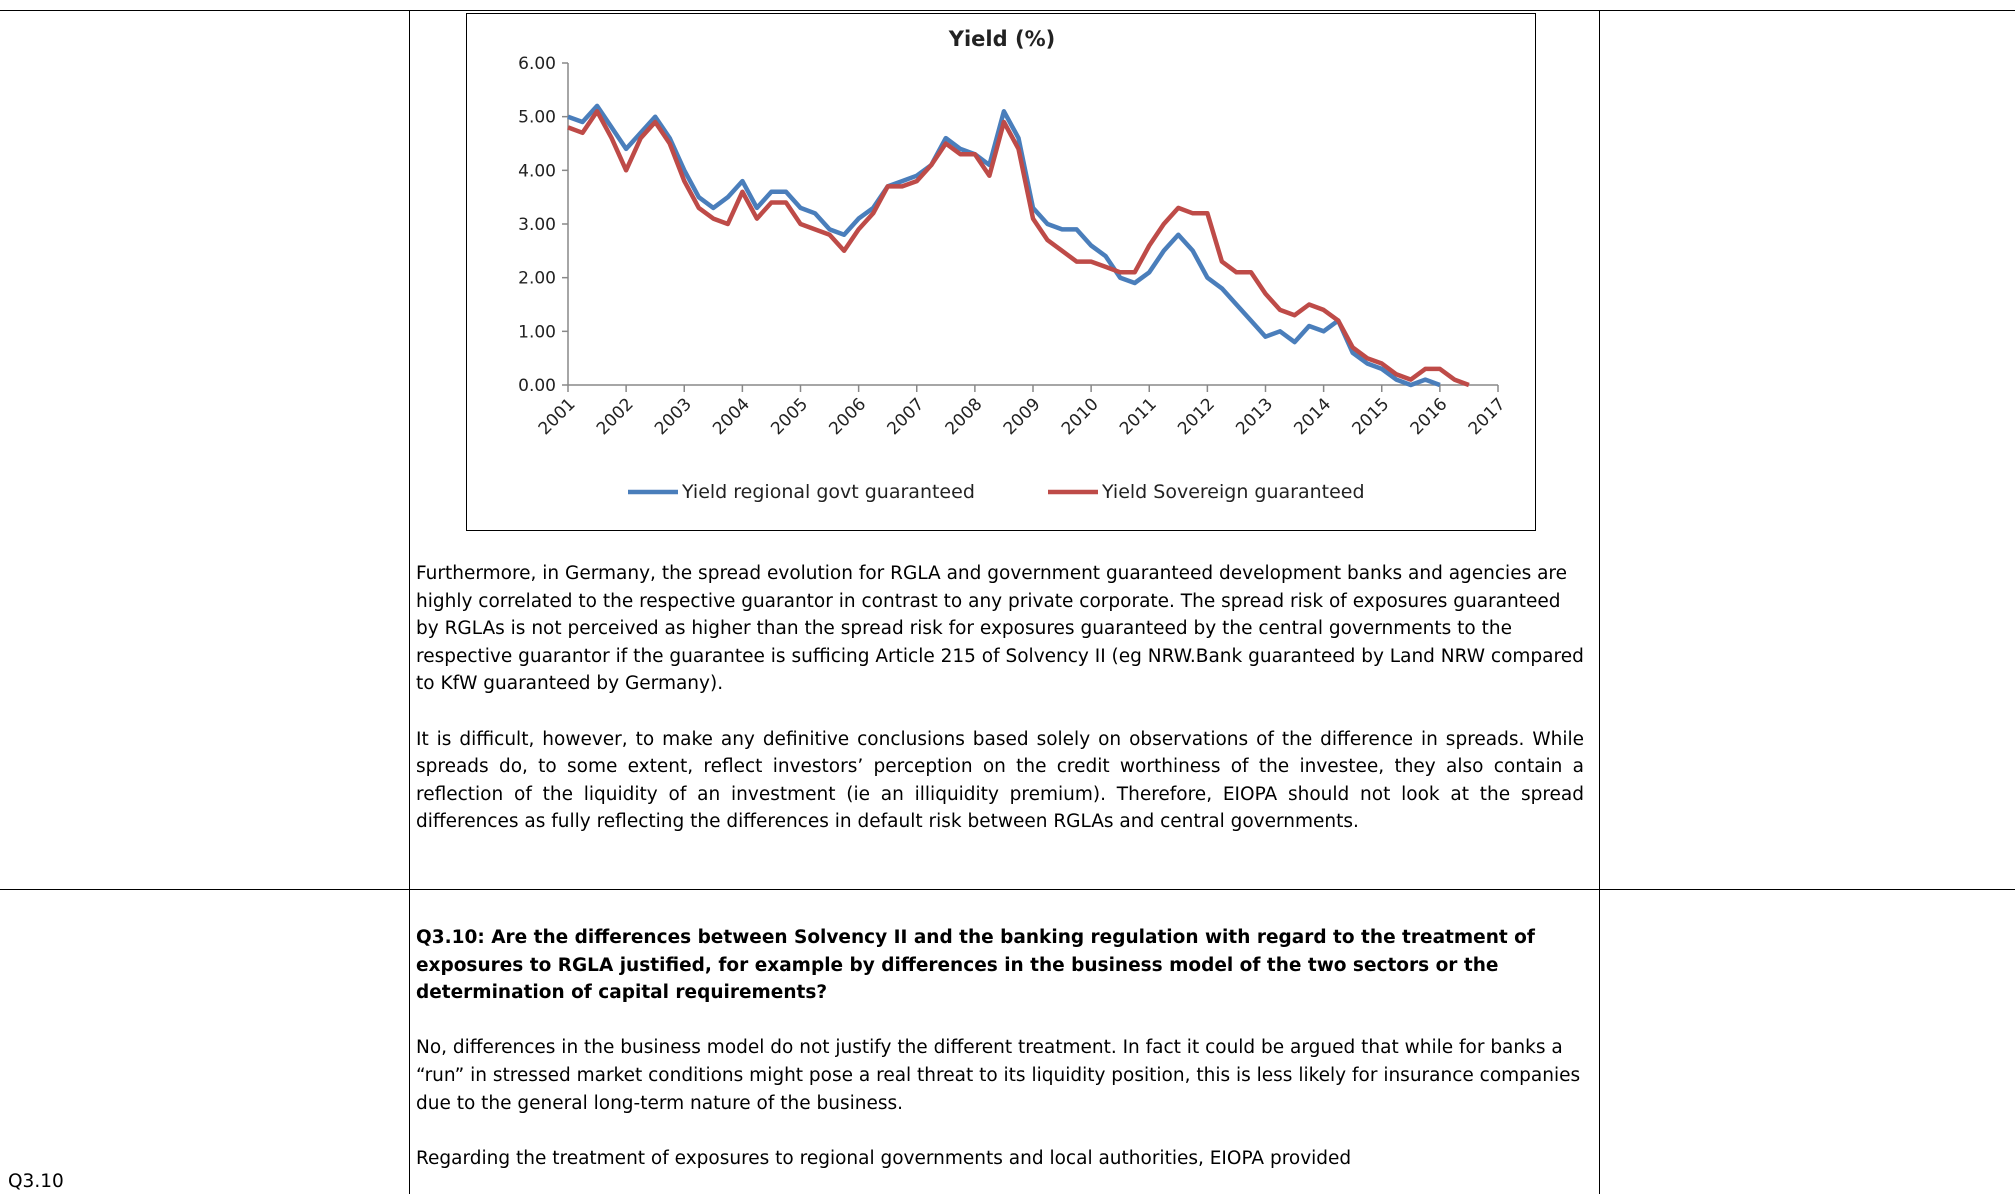 This screenshot has width=2015, height=1200. What do you see at coordinates (615, 416) in the screenshot?
I see `x-tick-label: 2002` at bounding box center [615, 416].